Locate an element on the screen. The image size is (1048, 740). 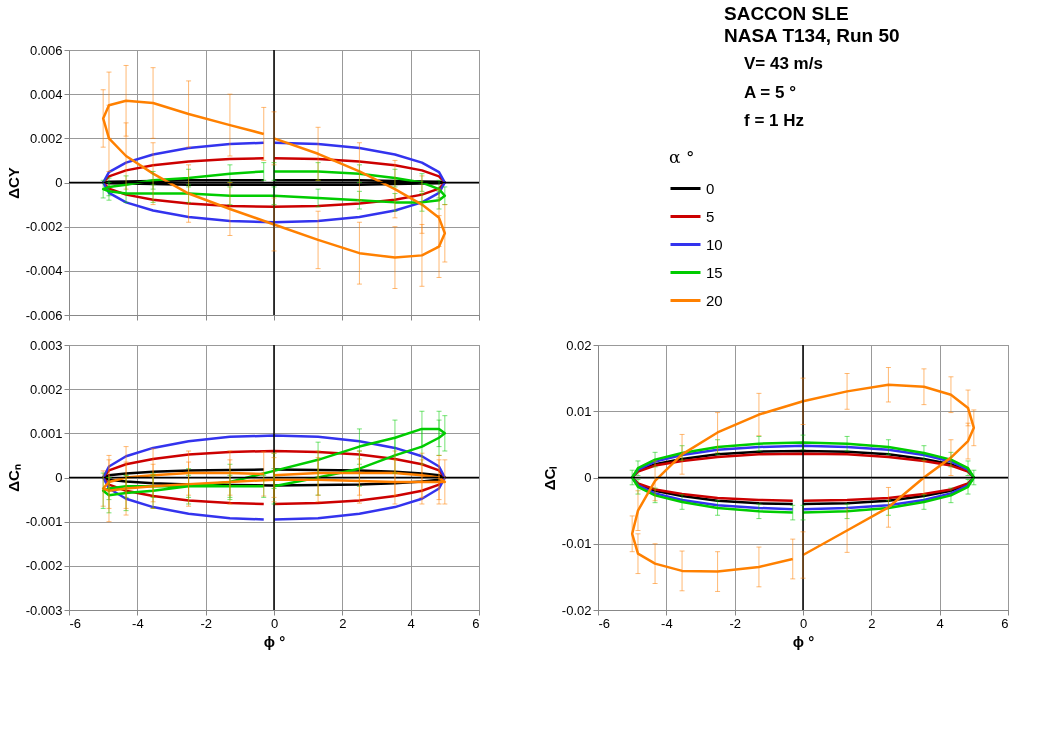
y-axis-title: ΔCY is located at coordinates (13, 183).